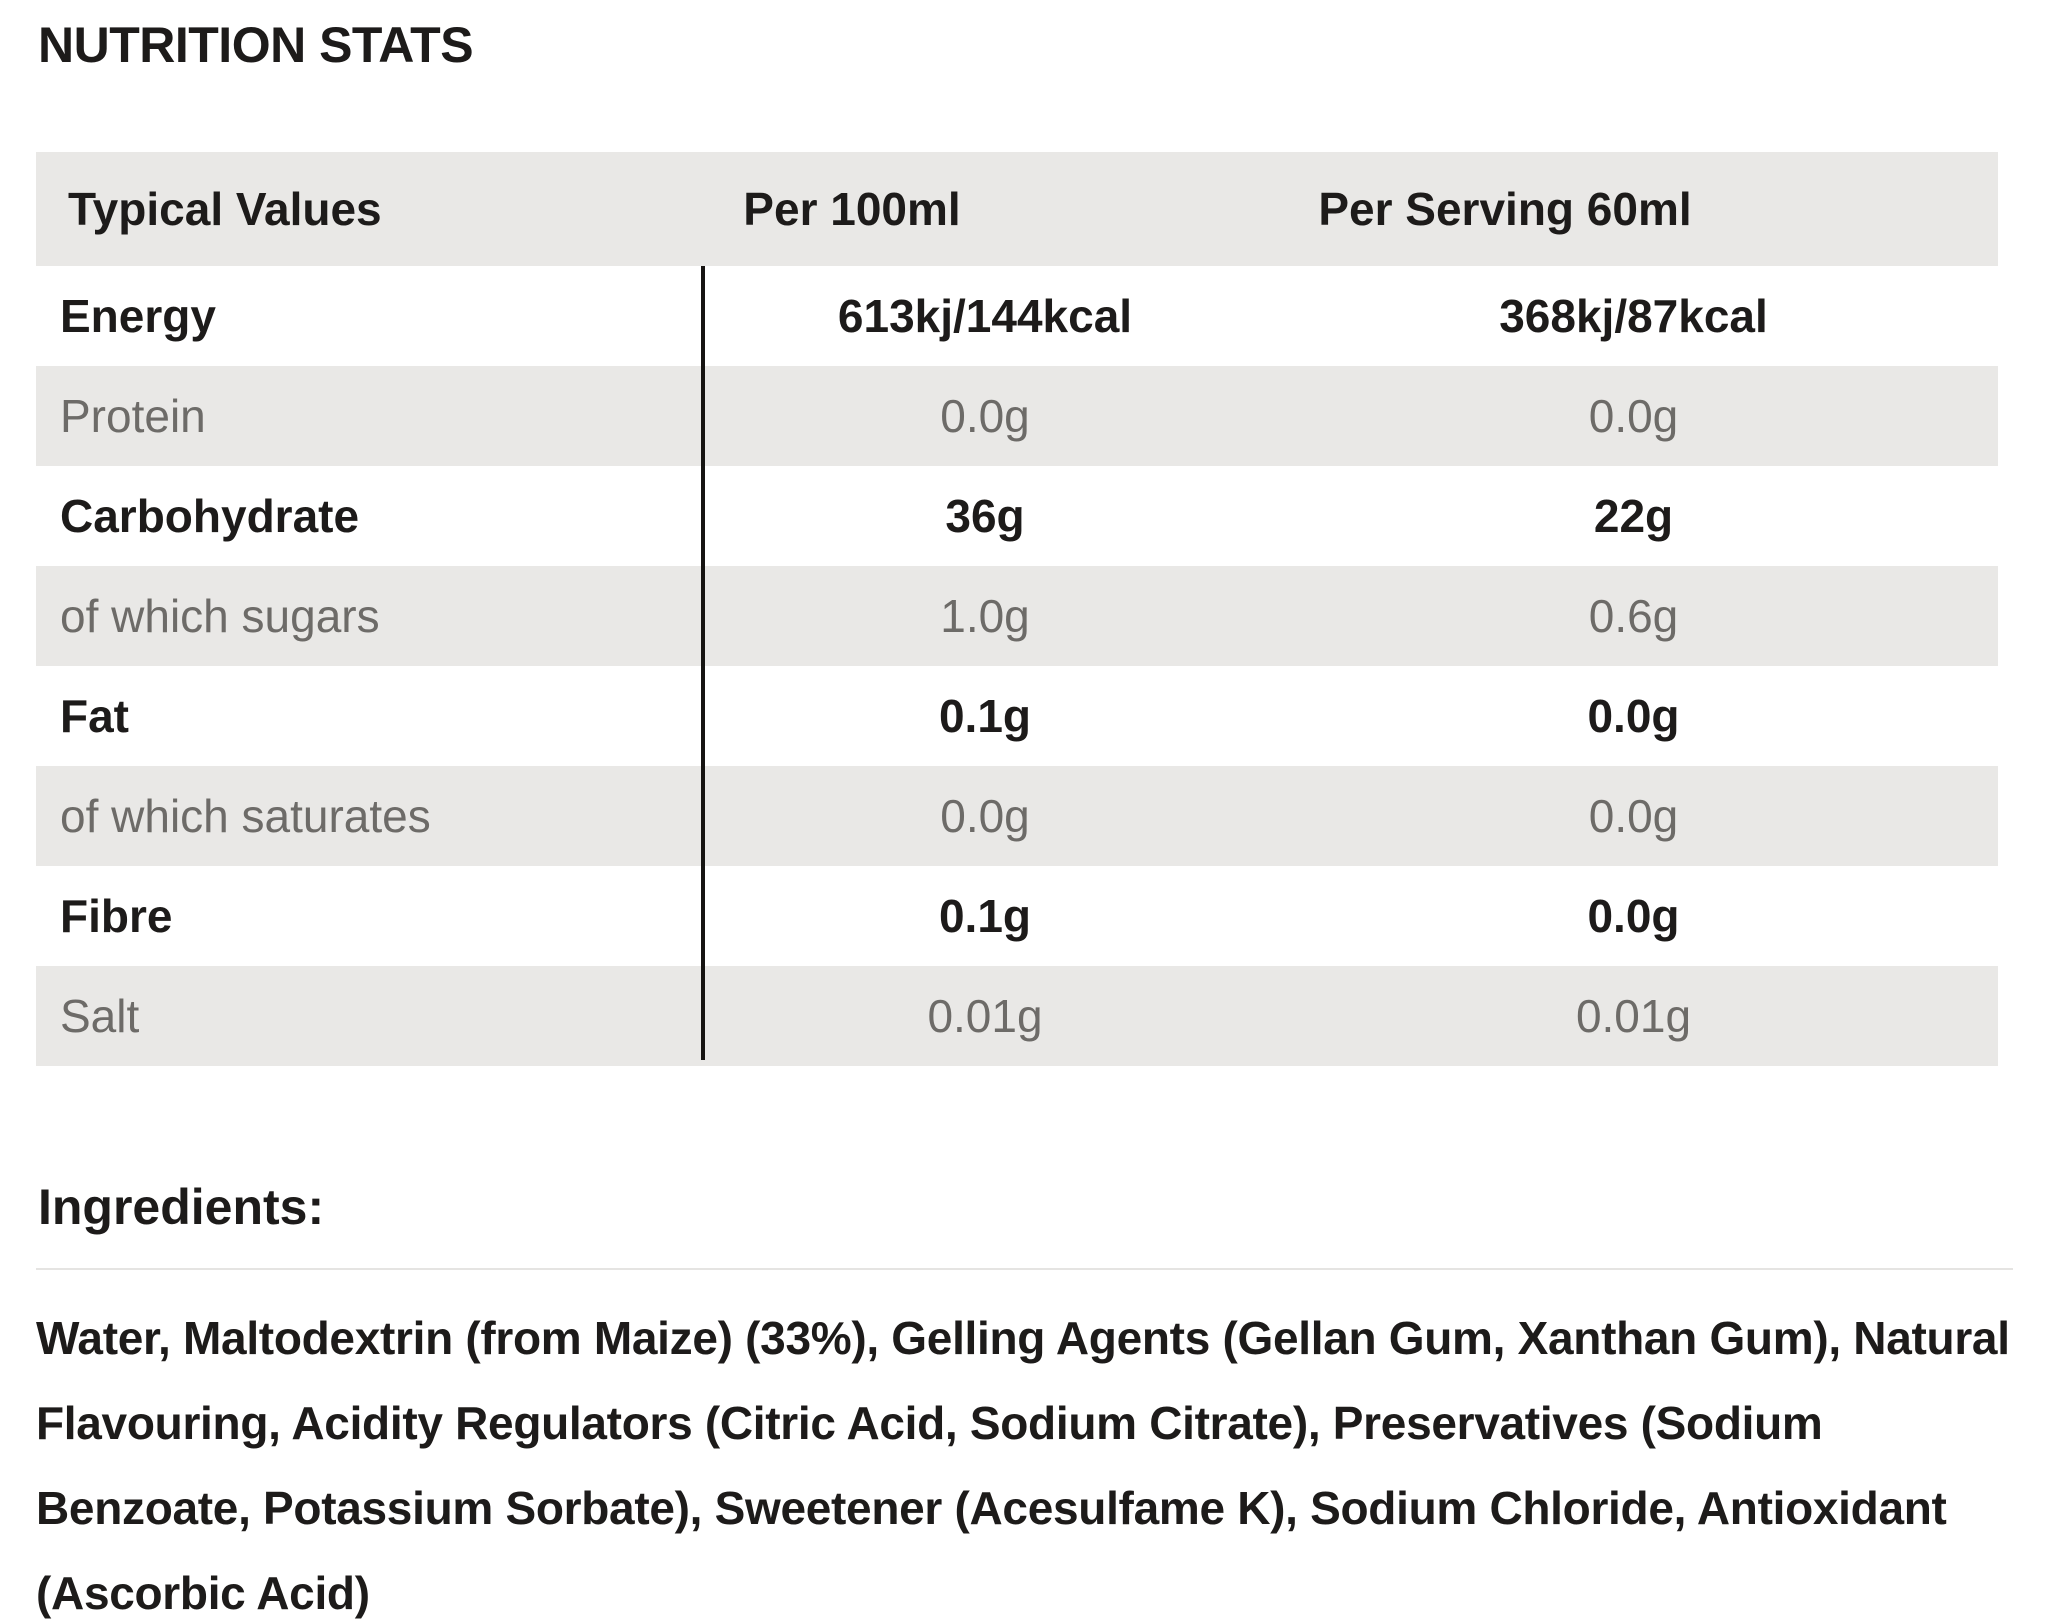 The width and height of the screenshot is (2048, 1623). I want to click on row-value-per-100ml: 0.01g, so click(985, 1016).